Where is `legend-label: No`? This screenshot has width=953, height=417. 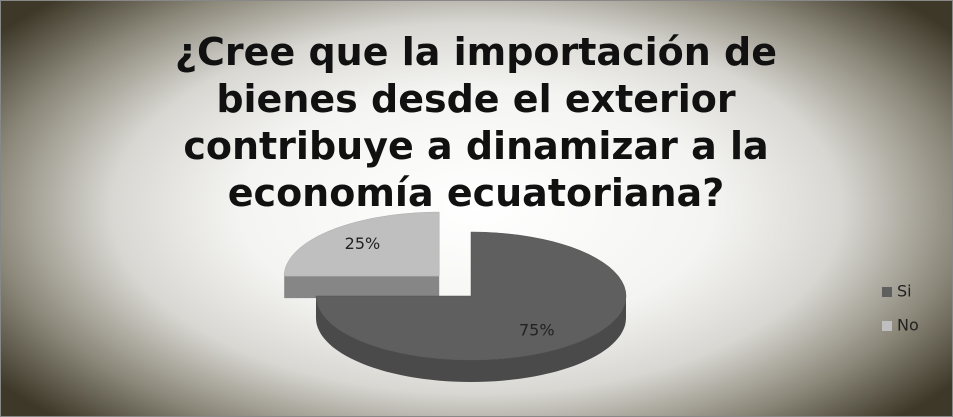 legend-label: No is located at coordinates (908, 325).